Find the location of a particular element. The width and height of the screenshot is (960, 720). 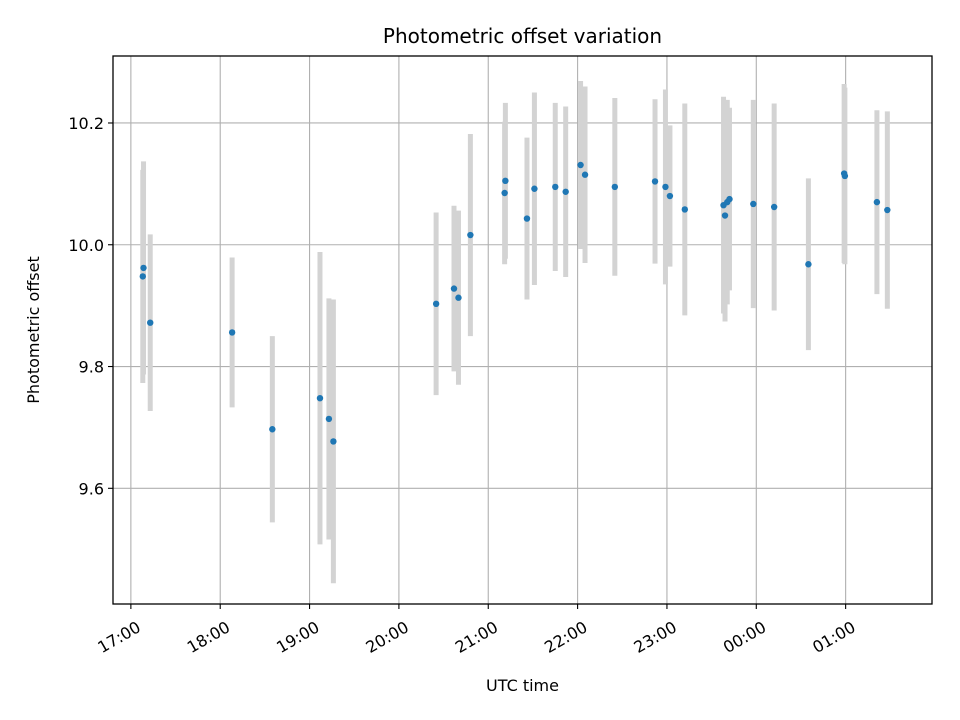

y-axis: 9.6 9.8 10.0 10.2 is located at coordinates (90, 306).